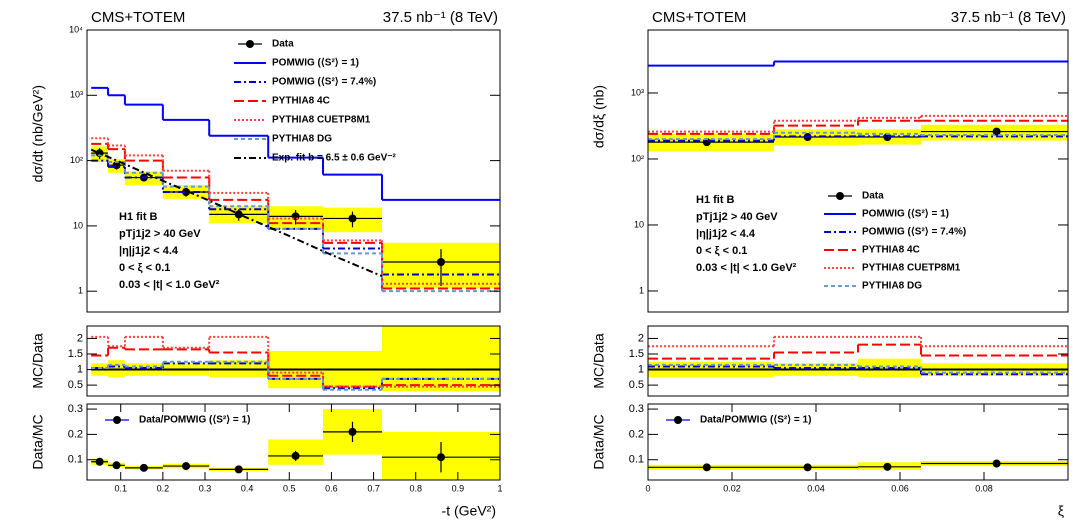 This screenshot has height=522, width=1073. Describe the element at coordinates (247, 488) in the screenshot. I see `x-tick-label: 0.4` at that location.